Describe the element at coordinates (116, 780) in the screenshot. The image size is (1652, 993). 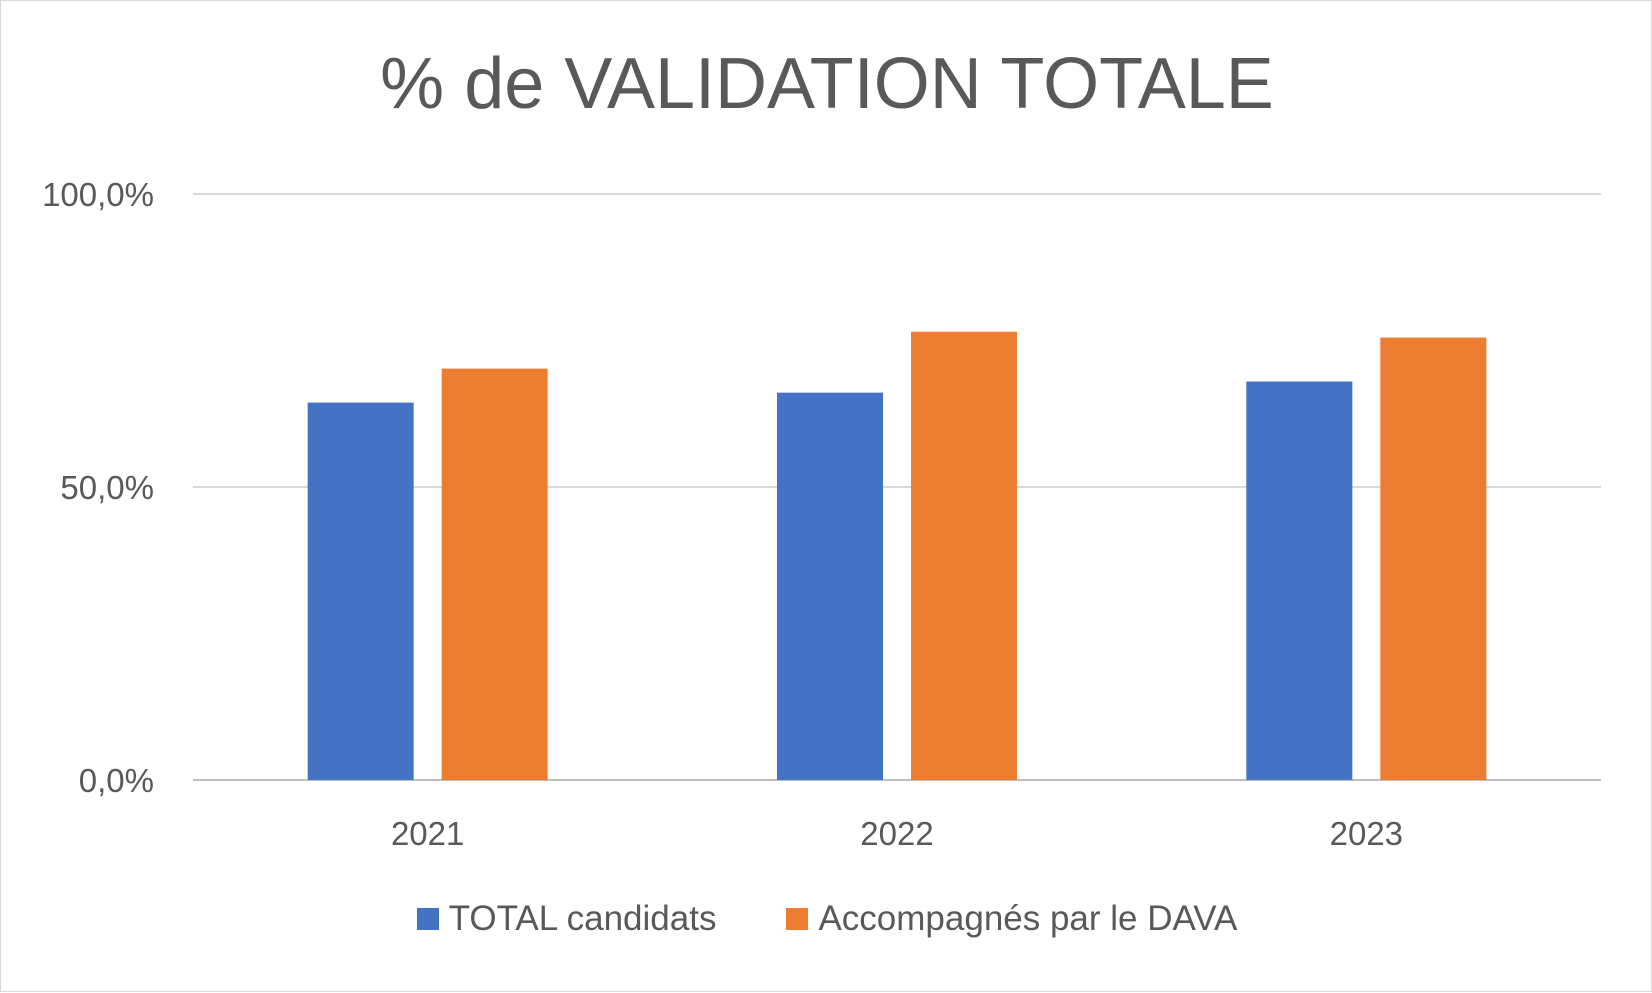
I see `y-tick-label-0: 0,0%` at that location.